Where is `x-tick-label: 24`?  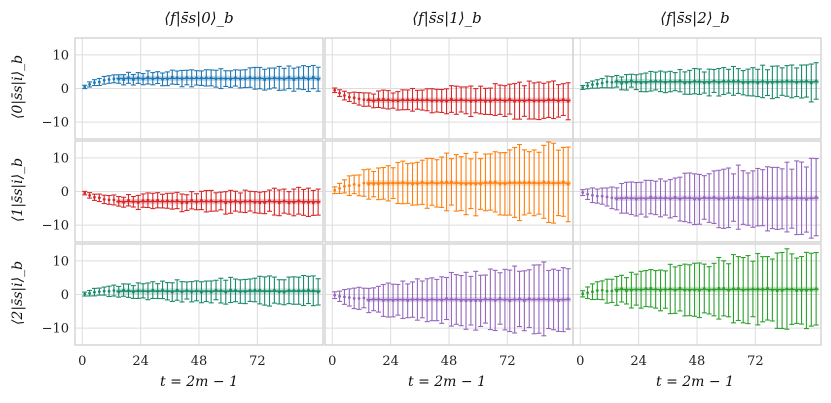 x-tick-label: 24 is located at coordinates (140, 361).